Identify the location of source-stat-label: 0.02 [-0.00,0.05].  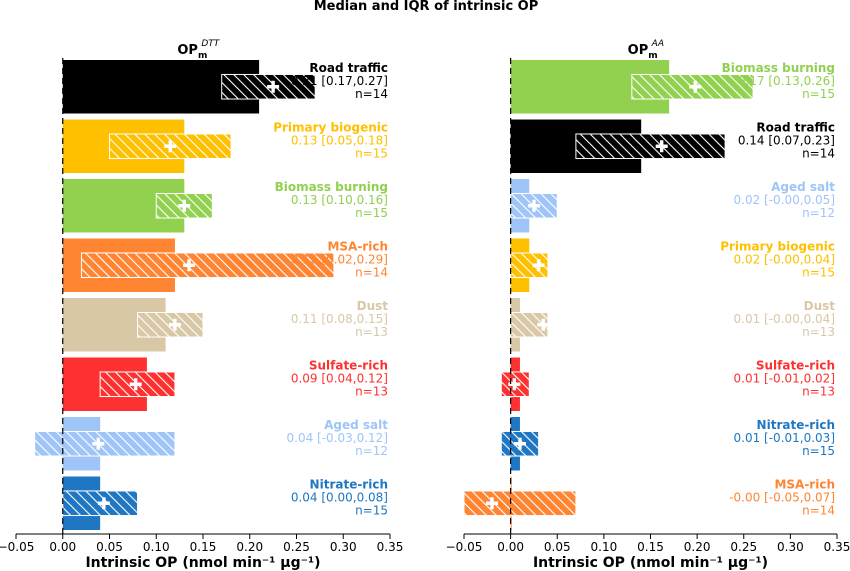
(784, 200).